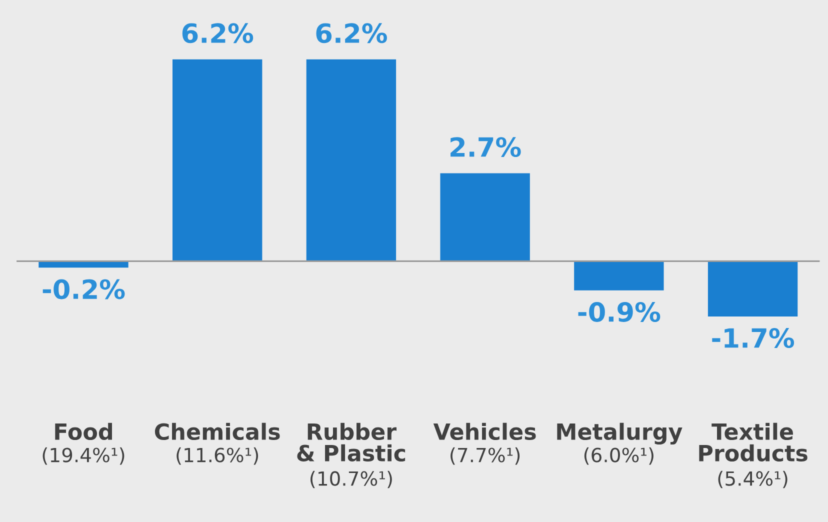 The image size is (828, 522). Describe the element at coordinates (753, 455) in the screenshot. I see `x-tick-label: Textile Products (5.4%¹)` at that location.